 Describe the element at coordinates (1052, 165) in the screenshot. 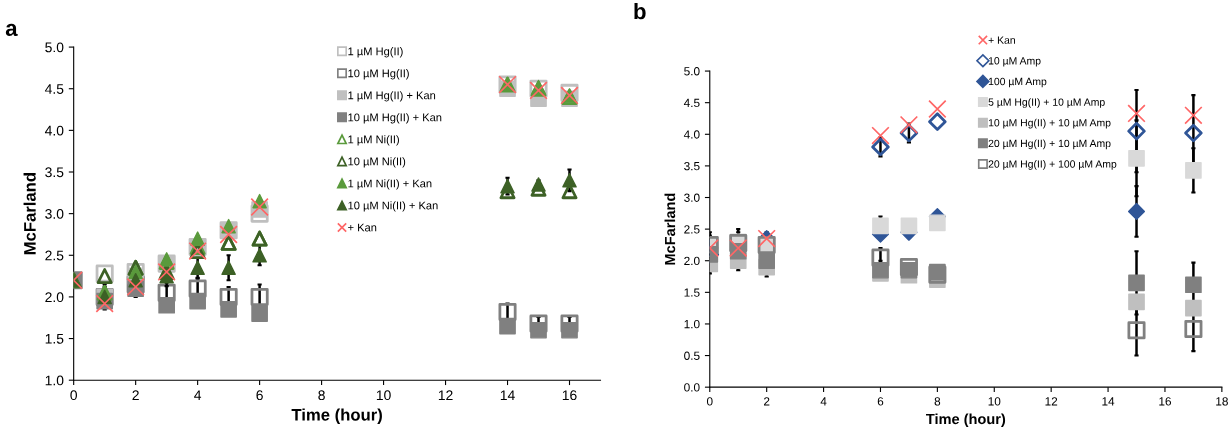

I see `legend-label: 20 µM Hg(II) + 100 µM Amp` at that location.